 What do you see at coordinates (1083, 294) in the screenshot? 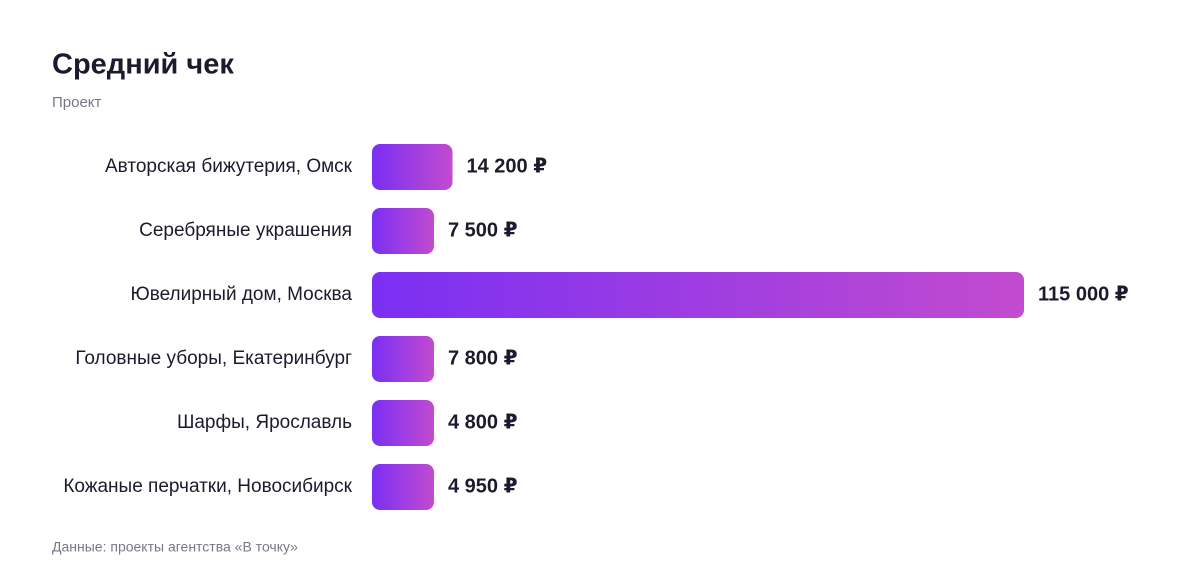
I see `value-label: 115 000 ₽` at bounding box center [1083, 294].